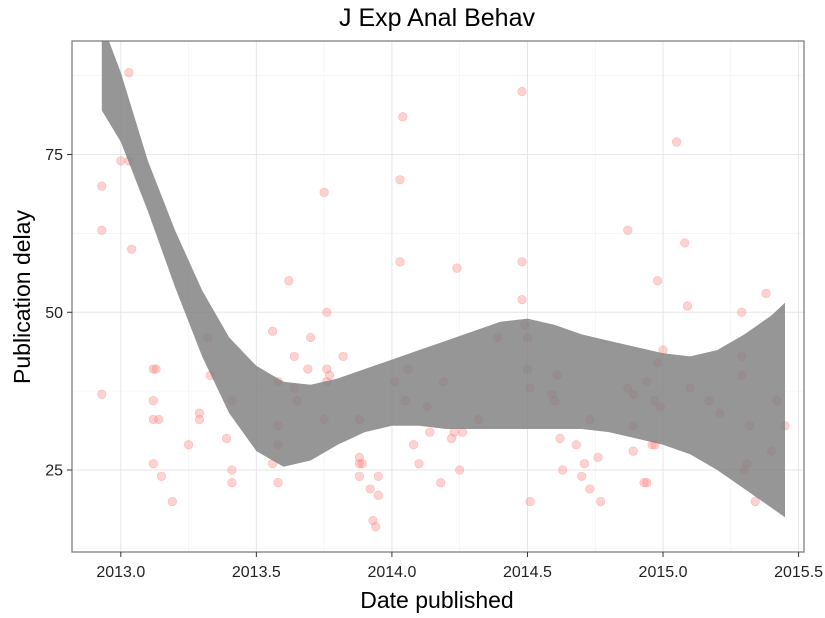 The width and height of the screenshot is (825, 618). Describe the element at coordinates (54, 470) in the screenshot. I see `y-tick-label: 25` at that location.